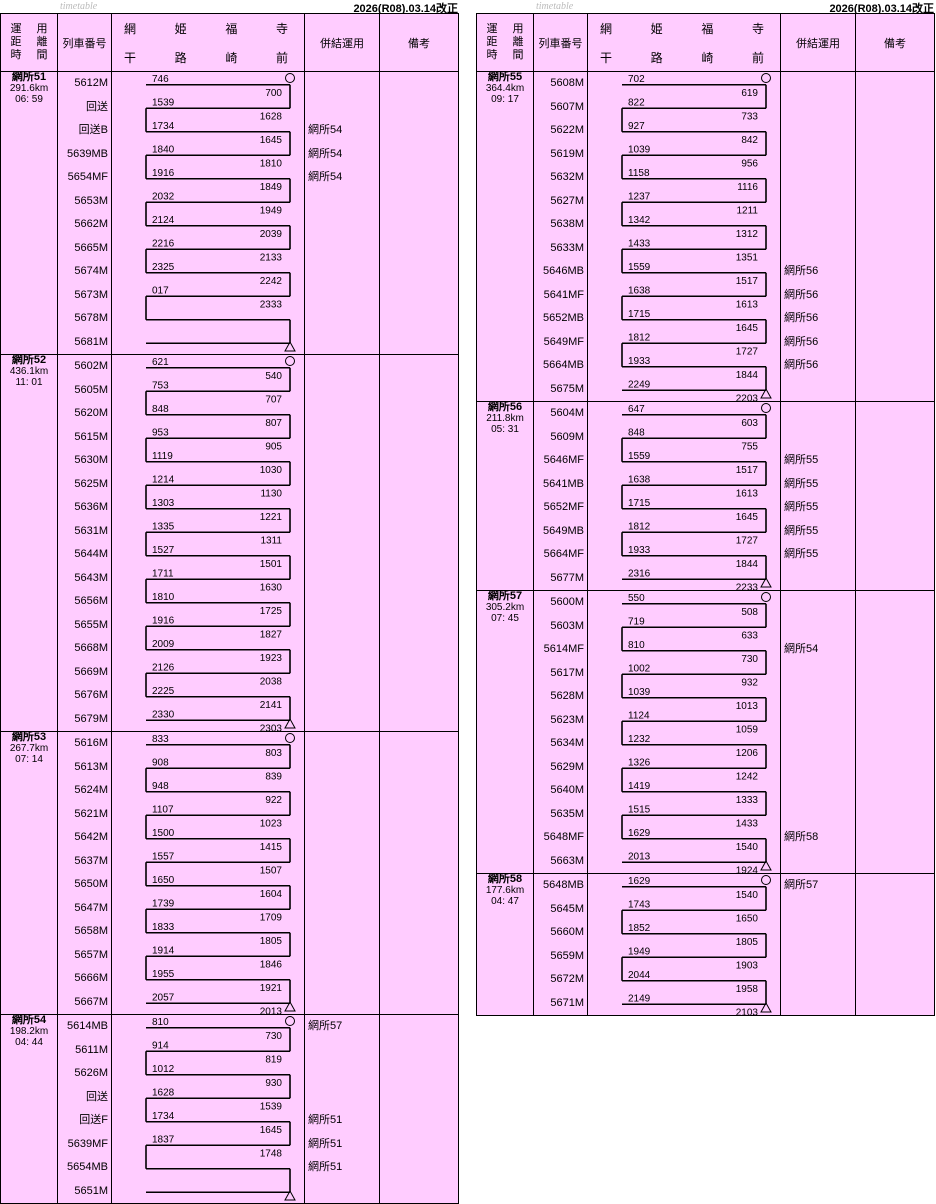 The width and height of the screenshot is (936, 1204). What do you see at coordinates (325, 177) in the screenshot?
I see `merge-operation: 網所54` at bounding box center [325, 177].